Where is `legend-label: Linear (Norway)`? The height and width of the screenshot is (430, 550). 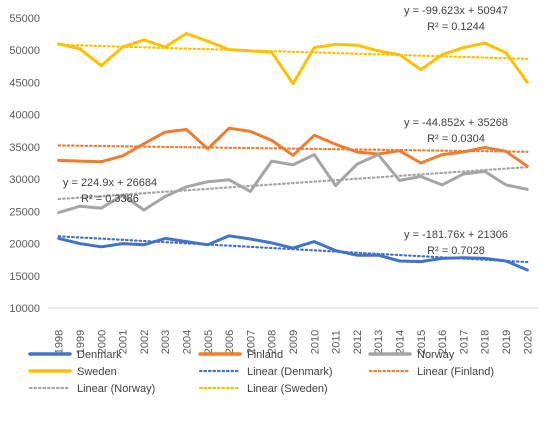
legend-label: Linear (Norway) is located at coordinates (116, 389).